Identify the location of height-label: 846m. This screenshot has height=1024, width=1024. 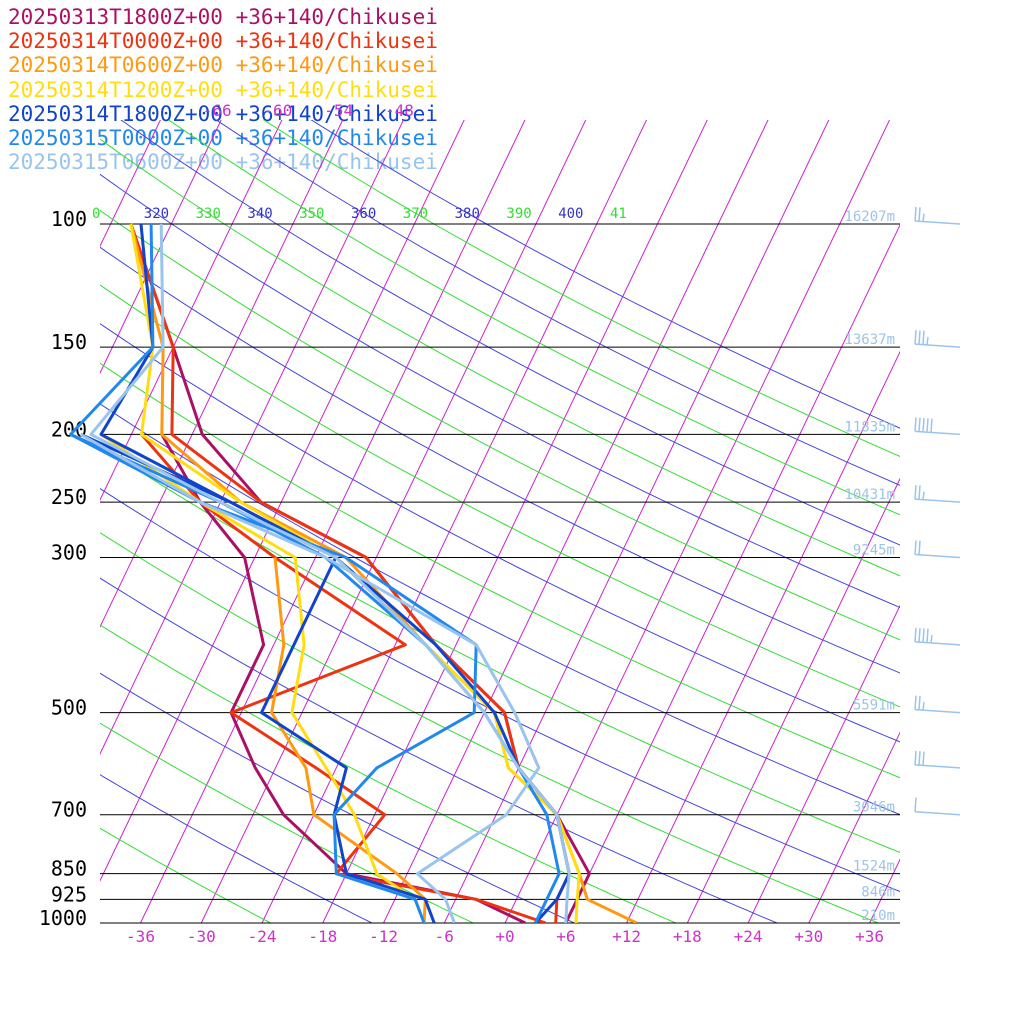
(878, 892).